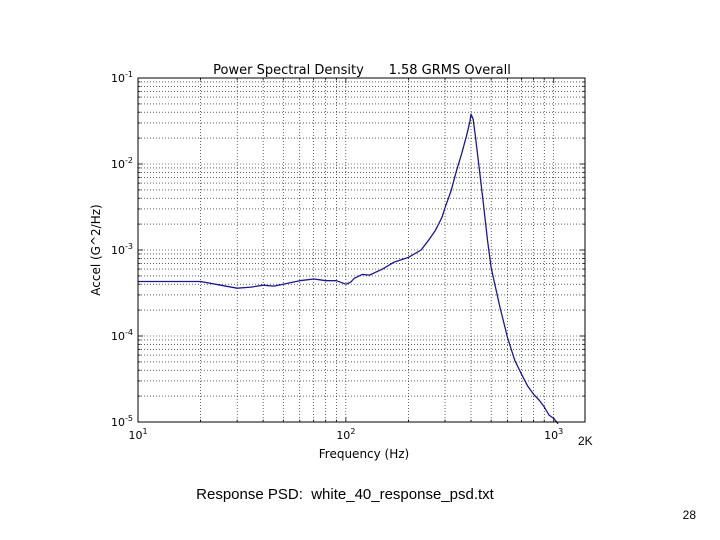  What do you see at coordinates (553, 434) in the screenshot?
I see `x-tick-label: 10³` at bounding box center [553, 434].